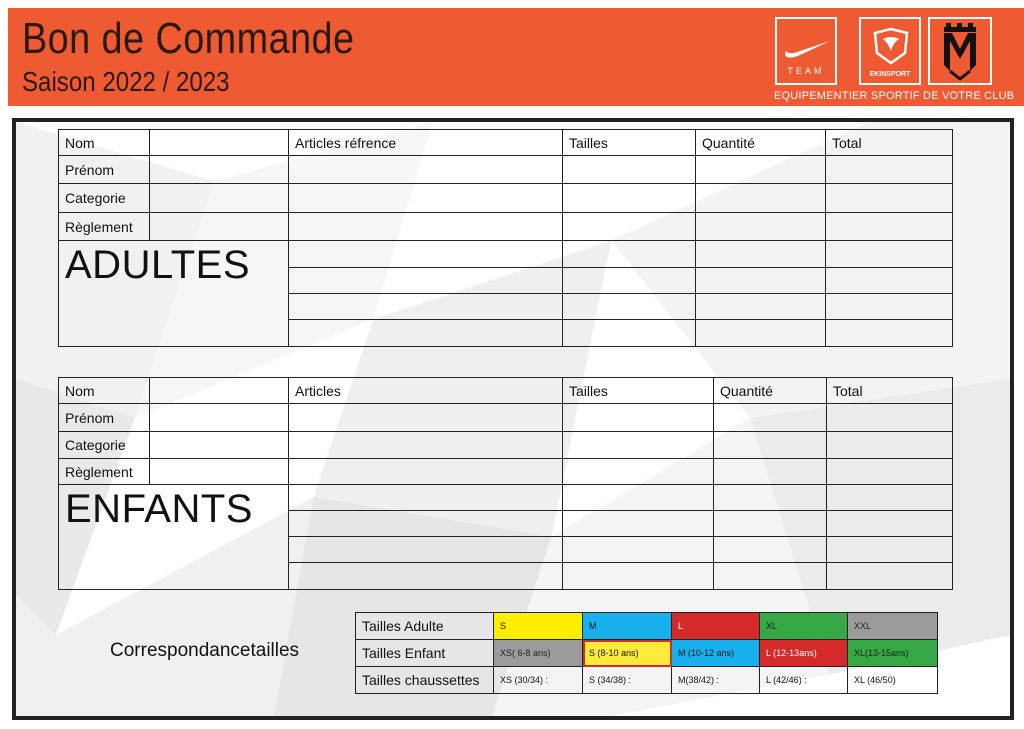  I want to click on enfants-categorie-field, so click(219, 445).